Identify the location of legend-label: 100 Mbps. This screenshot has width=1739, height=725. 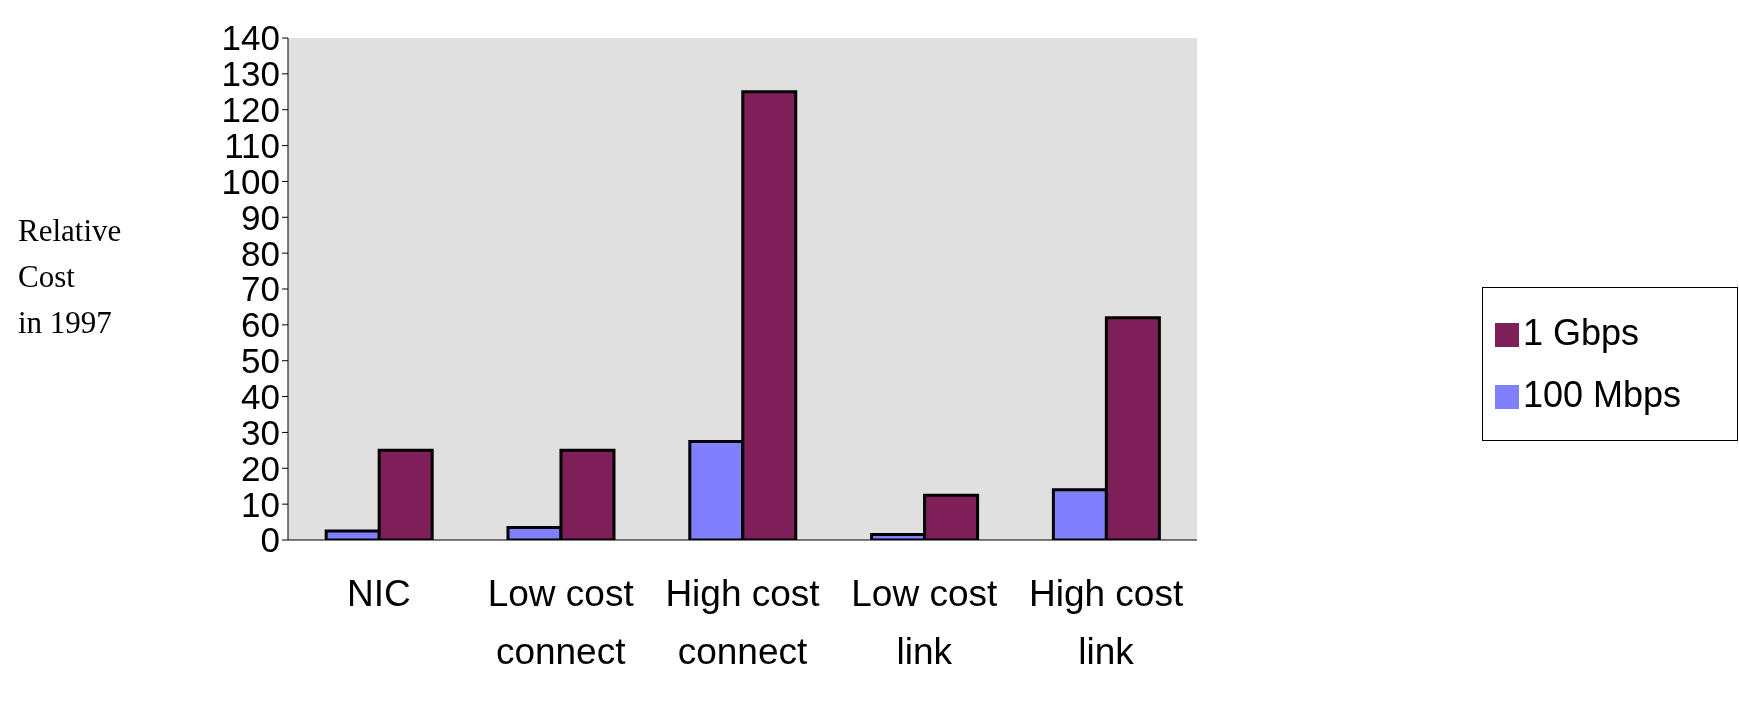
(1602, 394).